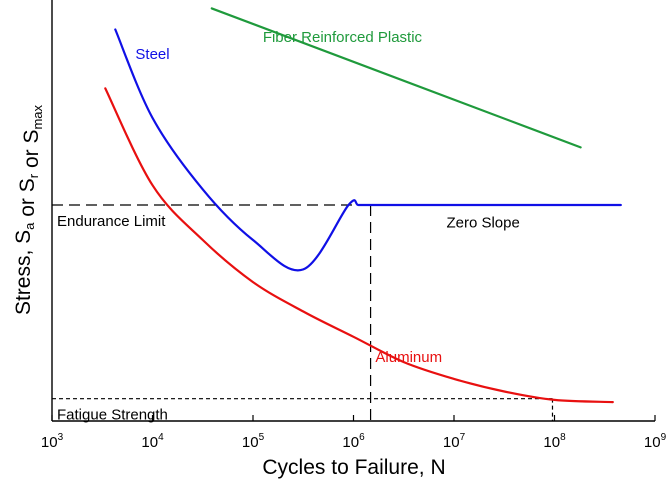 The width and height of the screenshot is (668, 485). Describe the element at coordinates (28, 209) in the screenshot. I see `y-axis-title: Stress, Sa or Sr or Smax` at that location.